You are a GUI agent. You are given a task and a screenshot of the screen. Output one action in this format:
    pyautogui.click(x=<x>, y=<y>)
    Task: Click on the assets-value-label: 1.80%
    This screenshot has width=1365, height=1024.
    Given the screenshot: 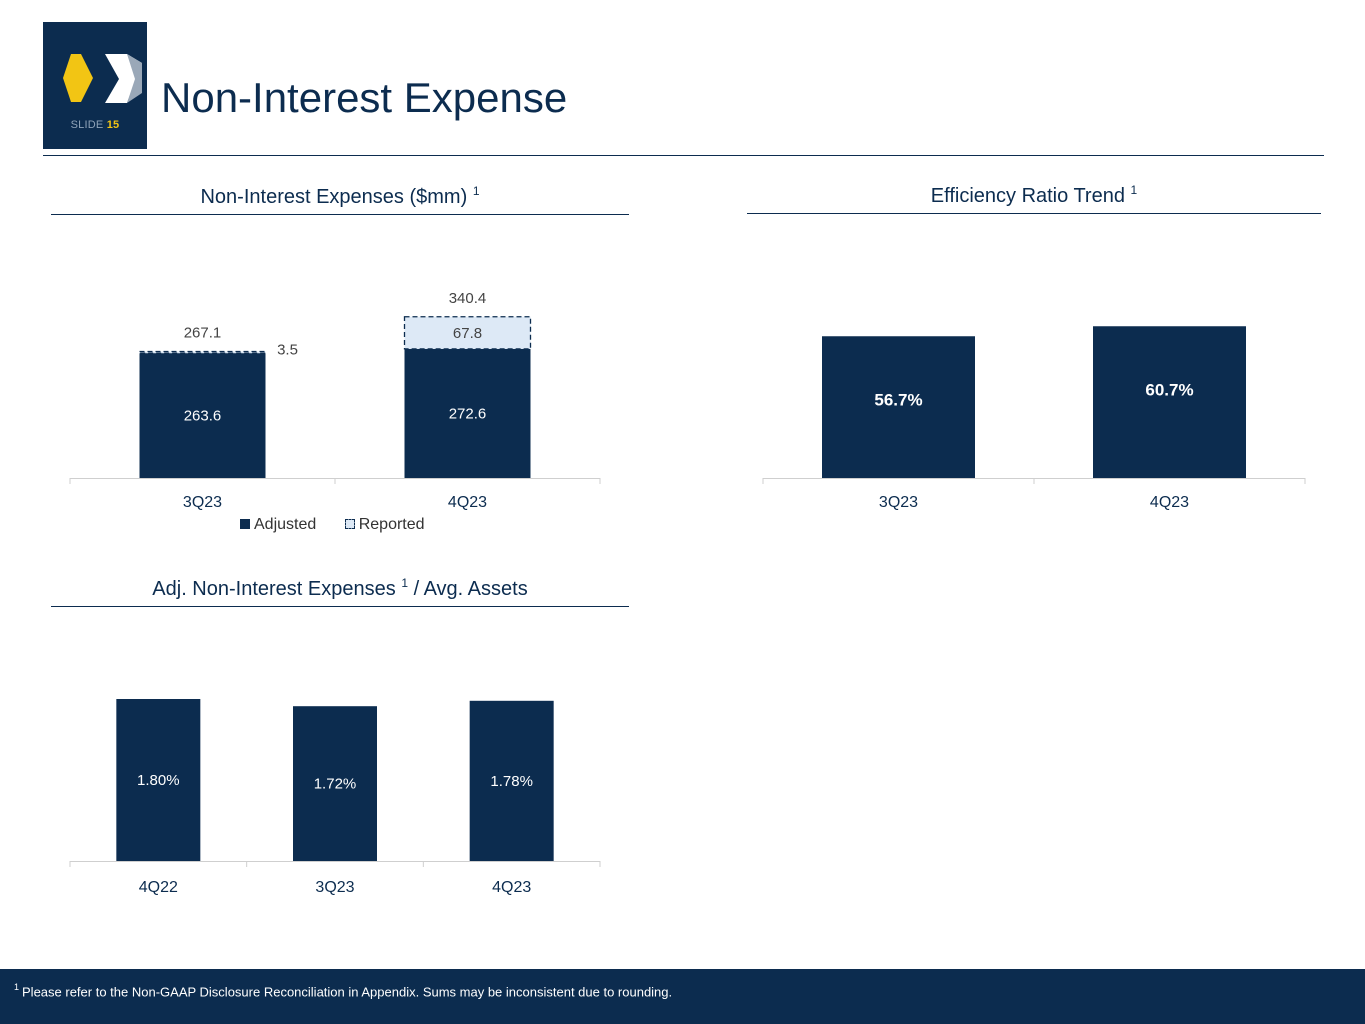 What is the action you would take?
    pyautogui.click(x=158, y=780)
    